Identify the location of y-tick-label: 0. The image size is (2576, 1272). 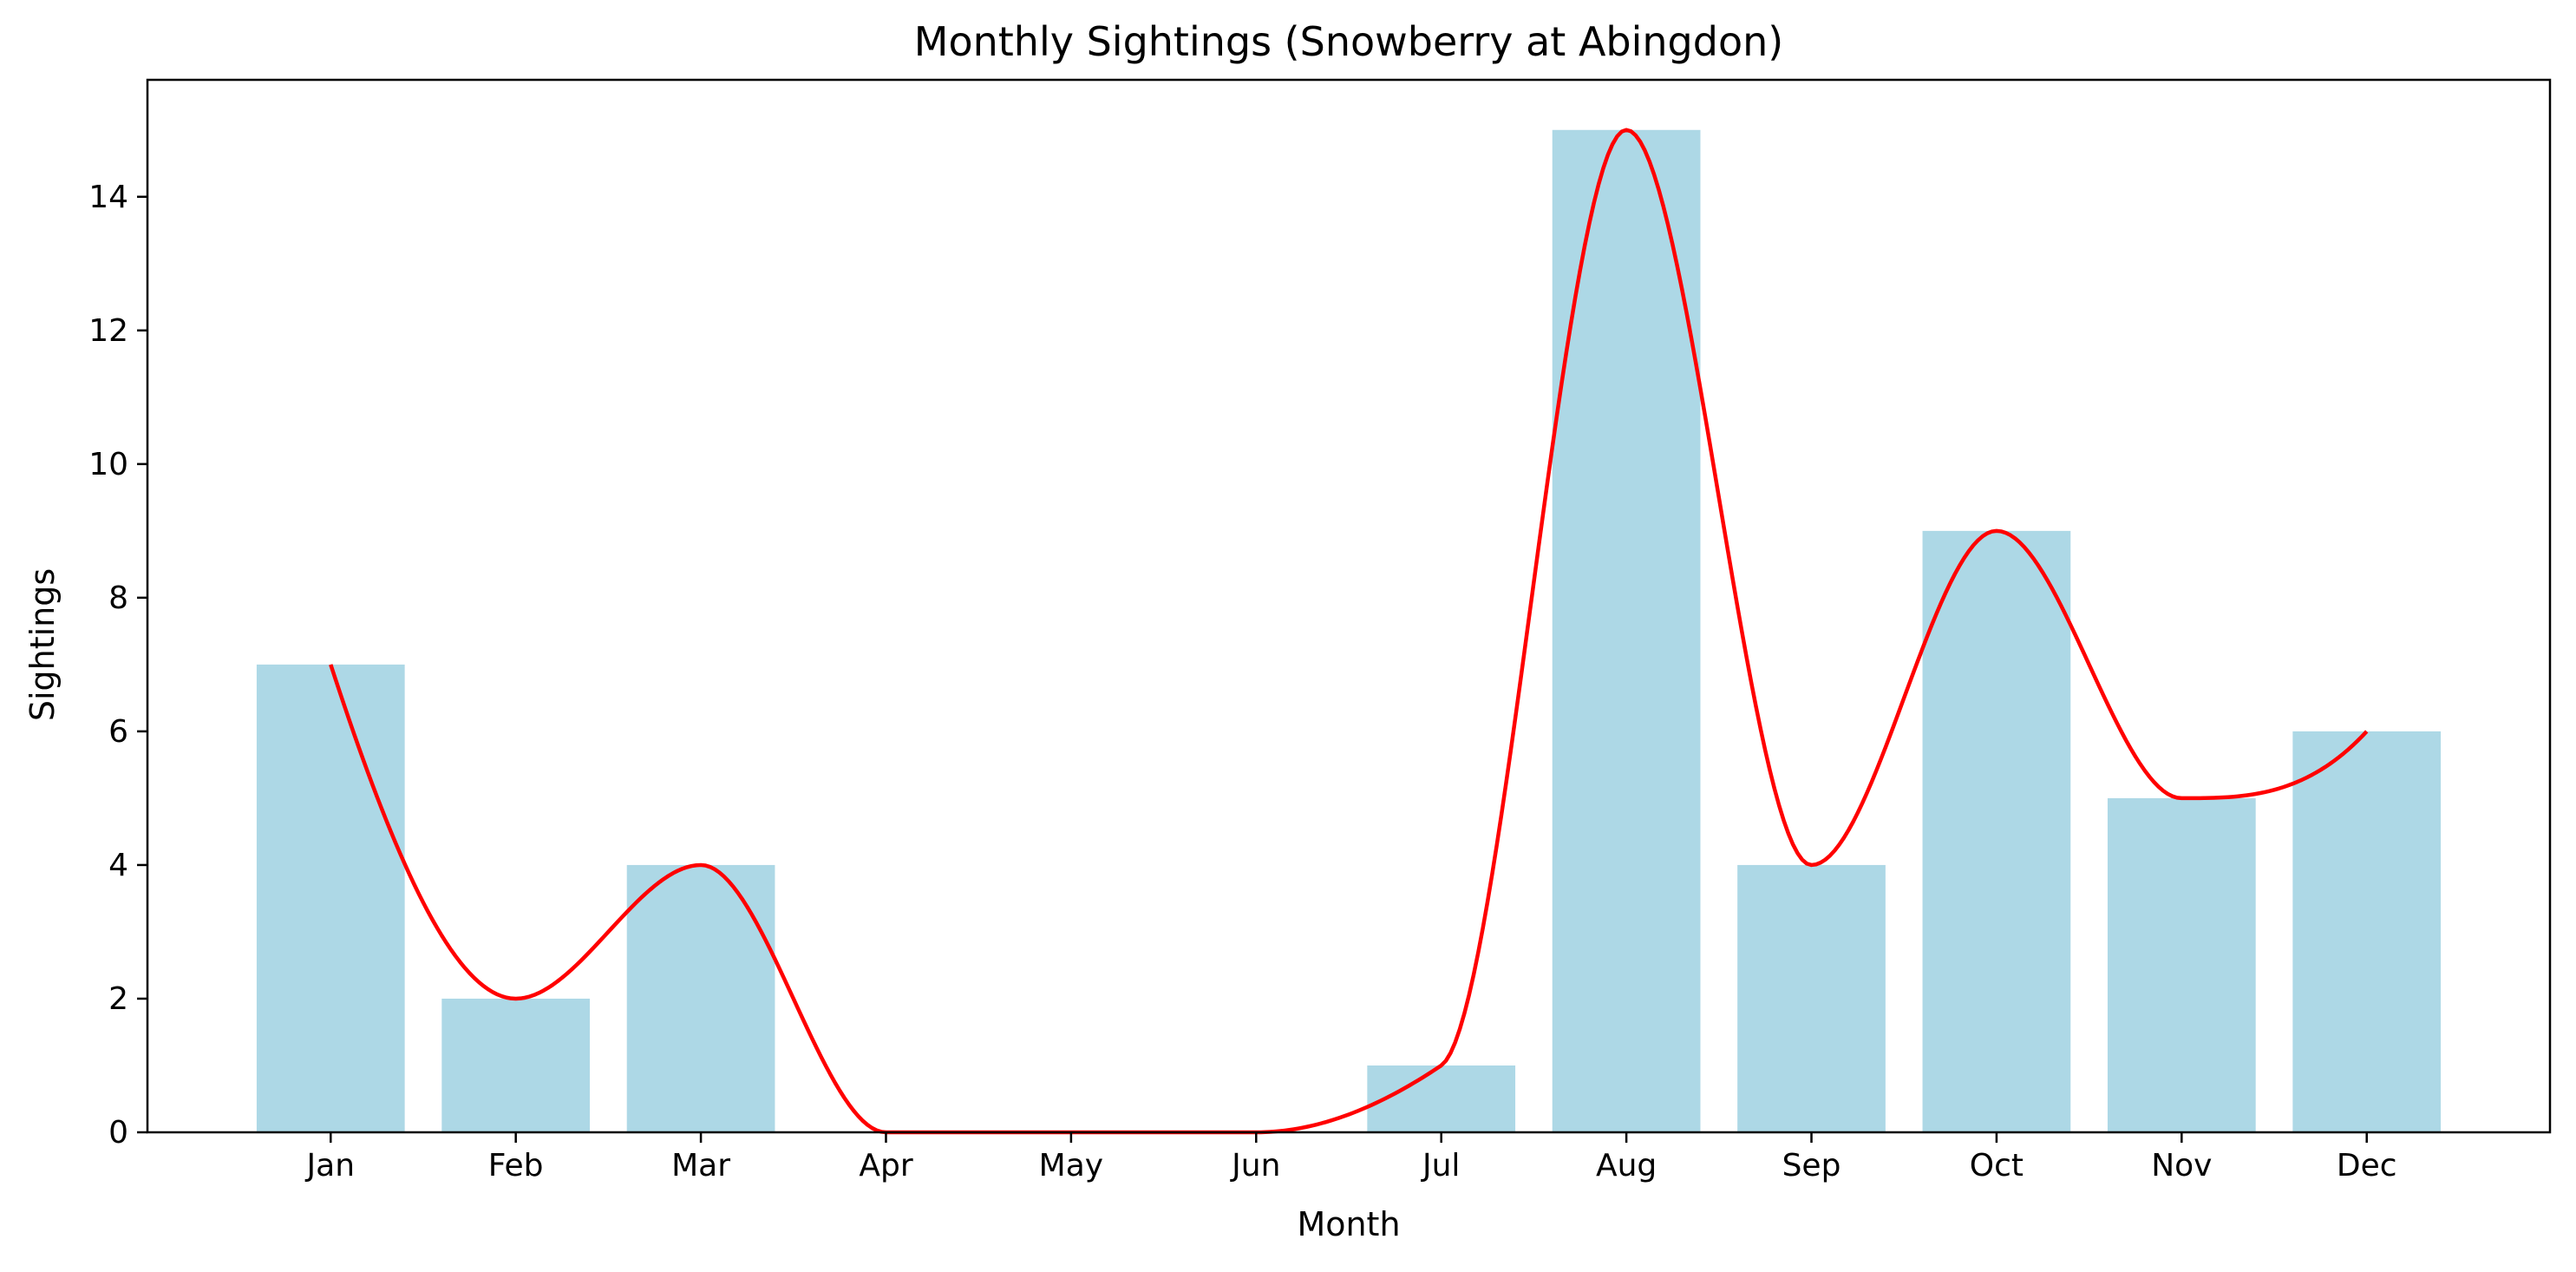
(118, 1133).